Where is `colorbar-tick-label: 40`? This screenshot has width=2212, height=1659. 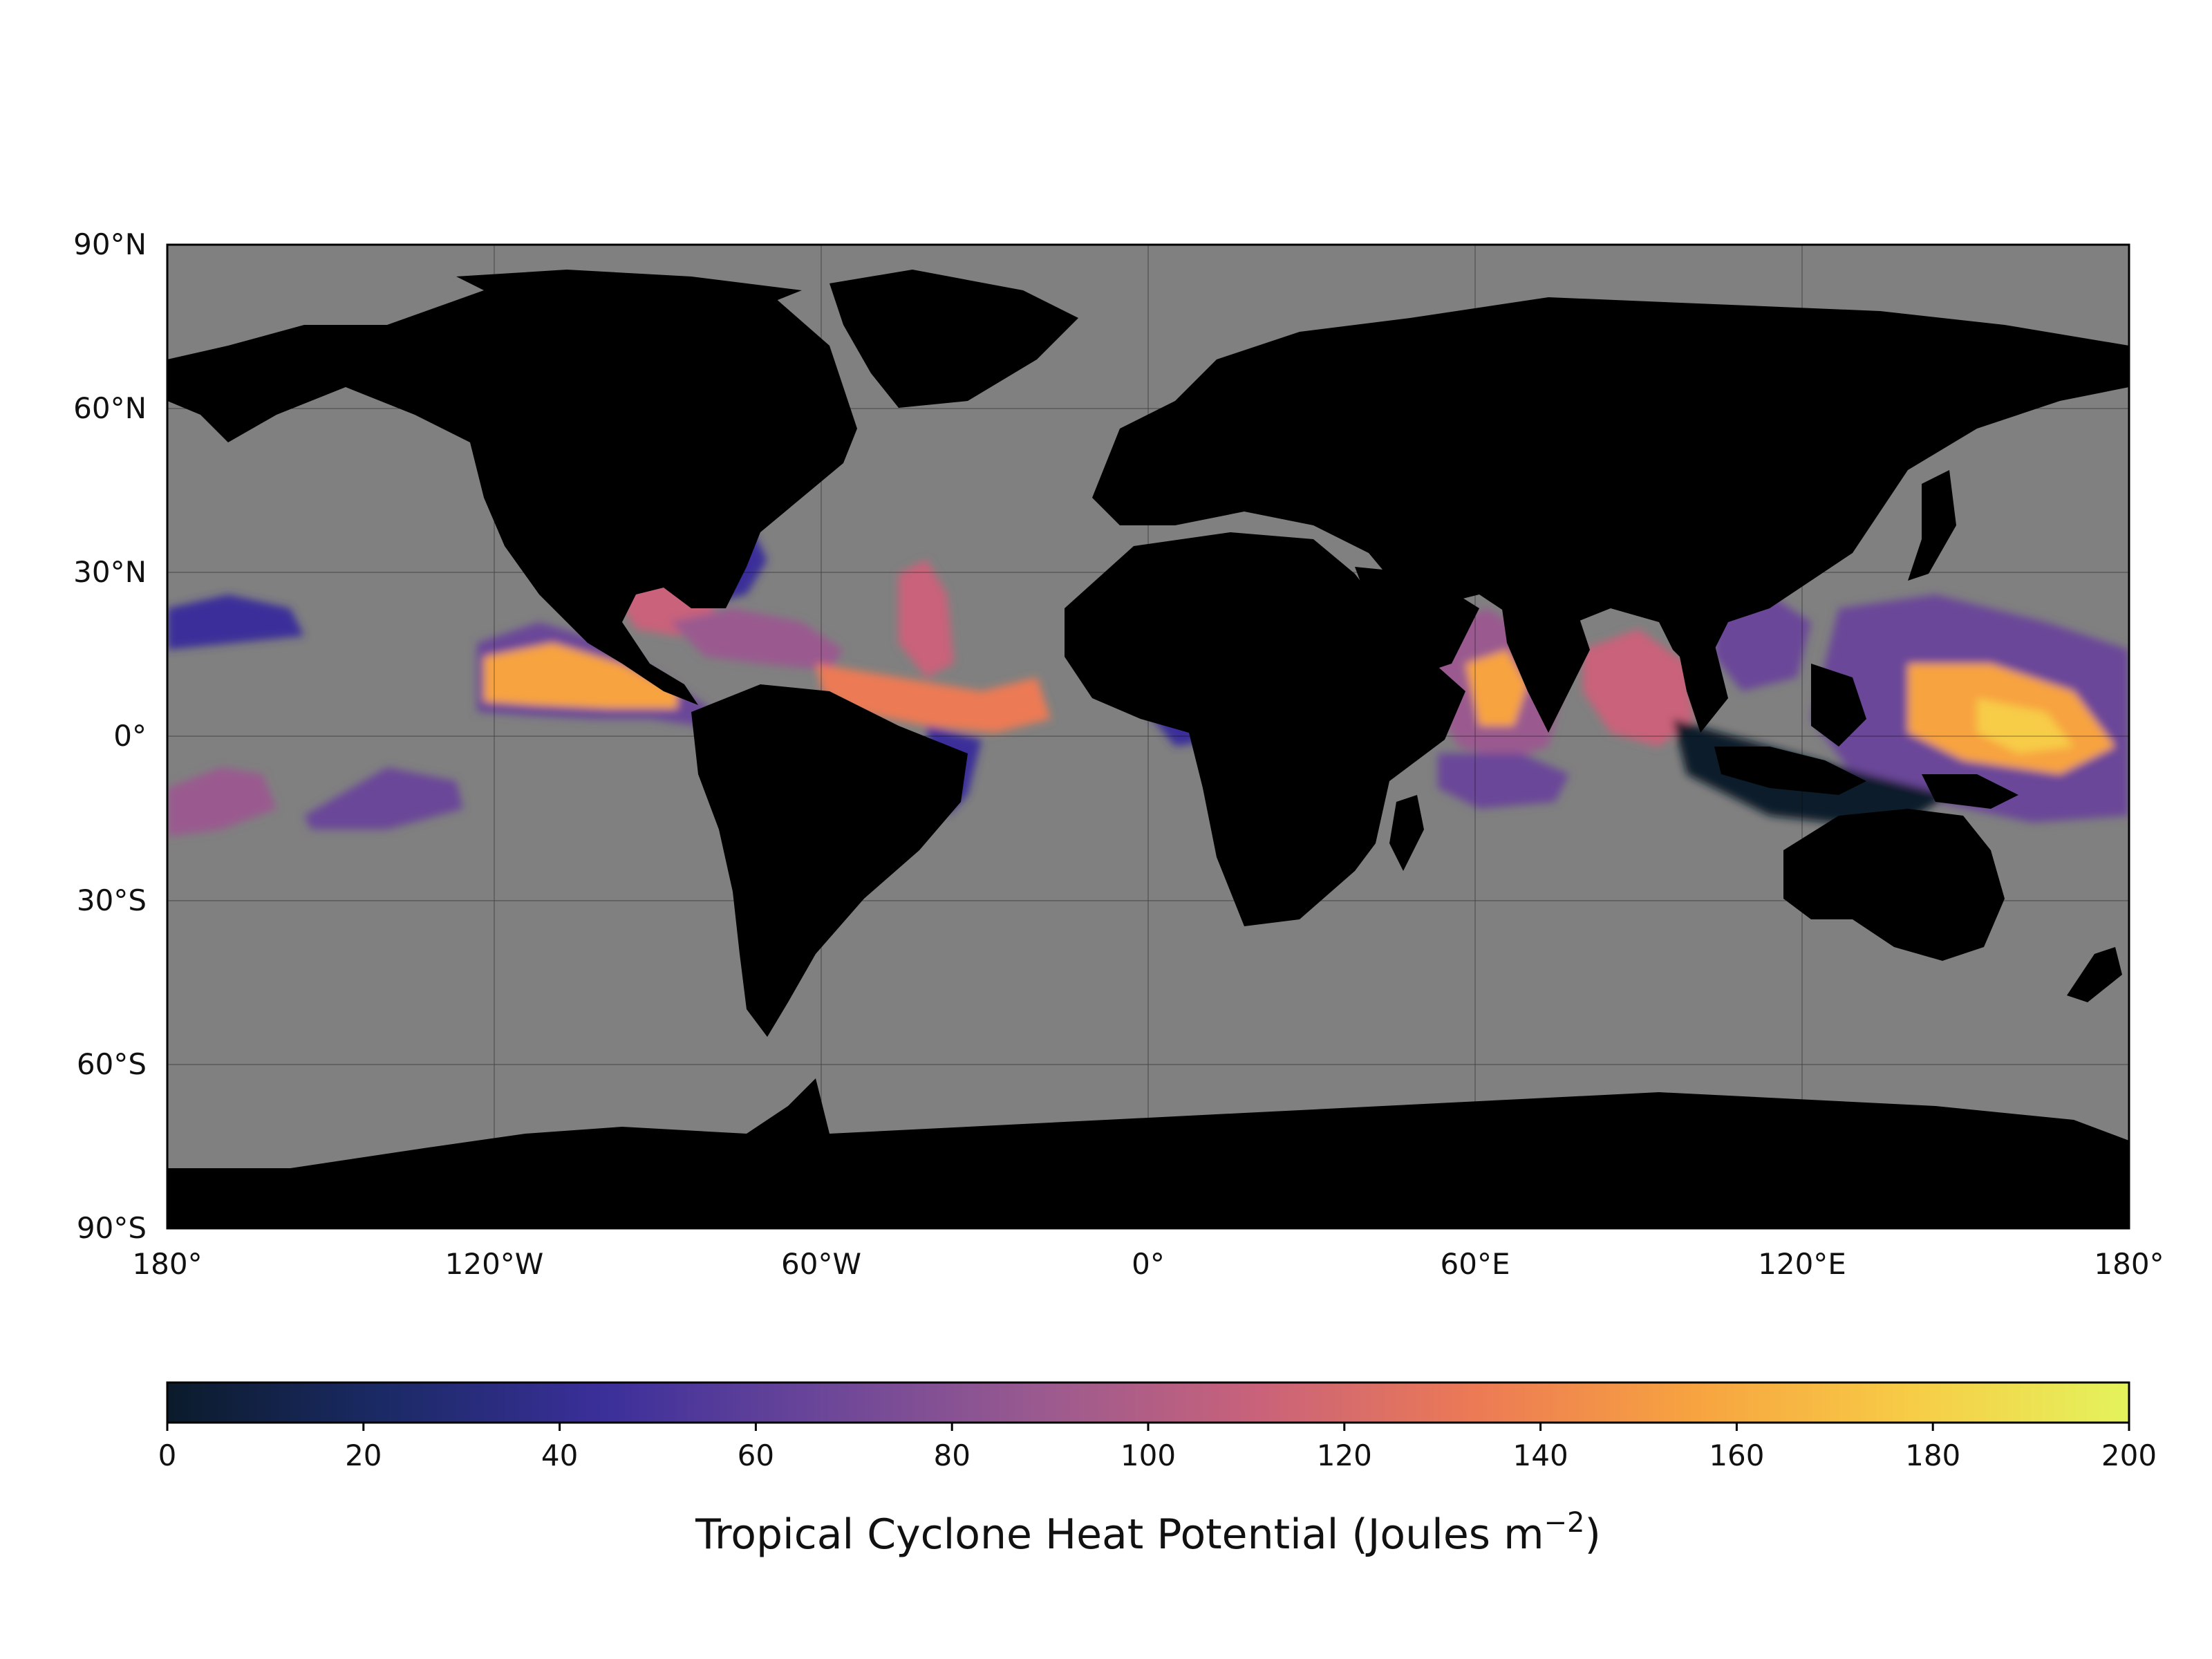 colorbar-tick-label: 40 is located at coordinates (559, 1455).